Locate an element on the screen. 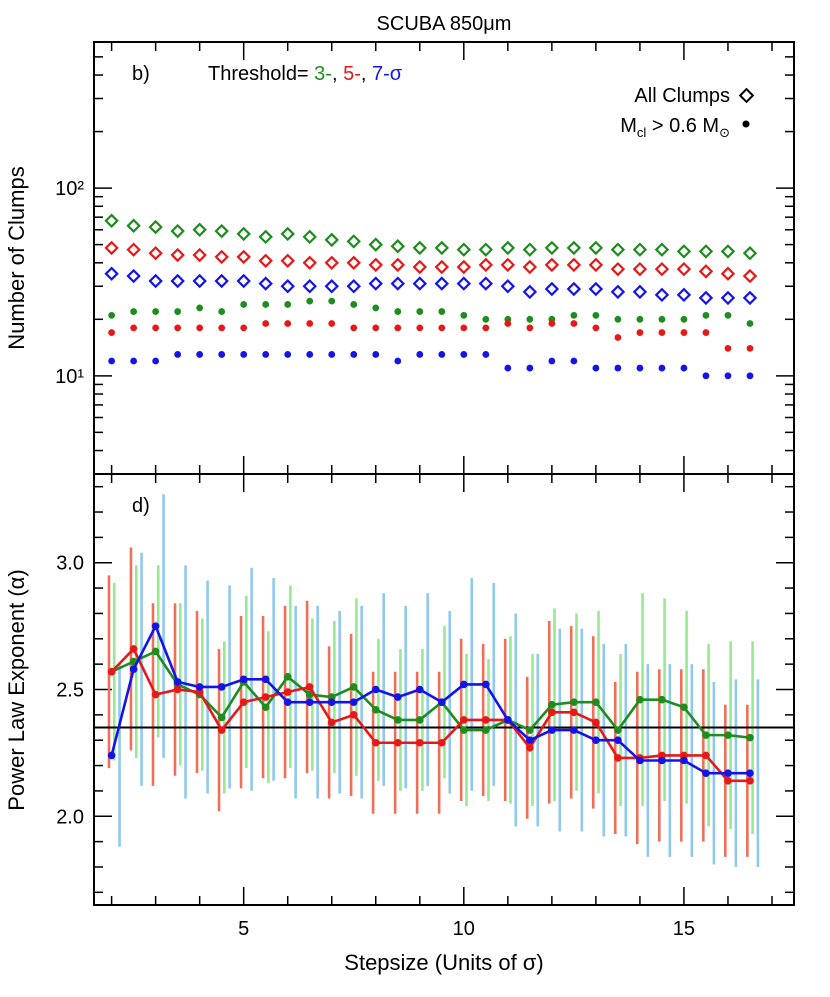 Image resolution: width=830 pixels, height=997 pixels. threshold-prefix: Threshold= is located at coordinates (261, 74).